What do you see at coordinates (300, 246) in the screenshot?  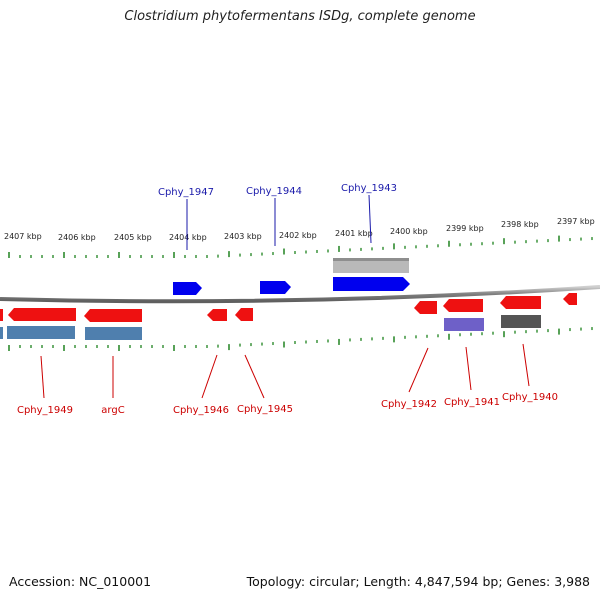 I see `upper-tick-scale` at bounding box center [300, 246].